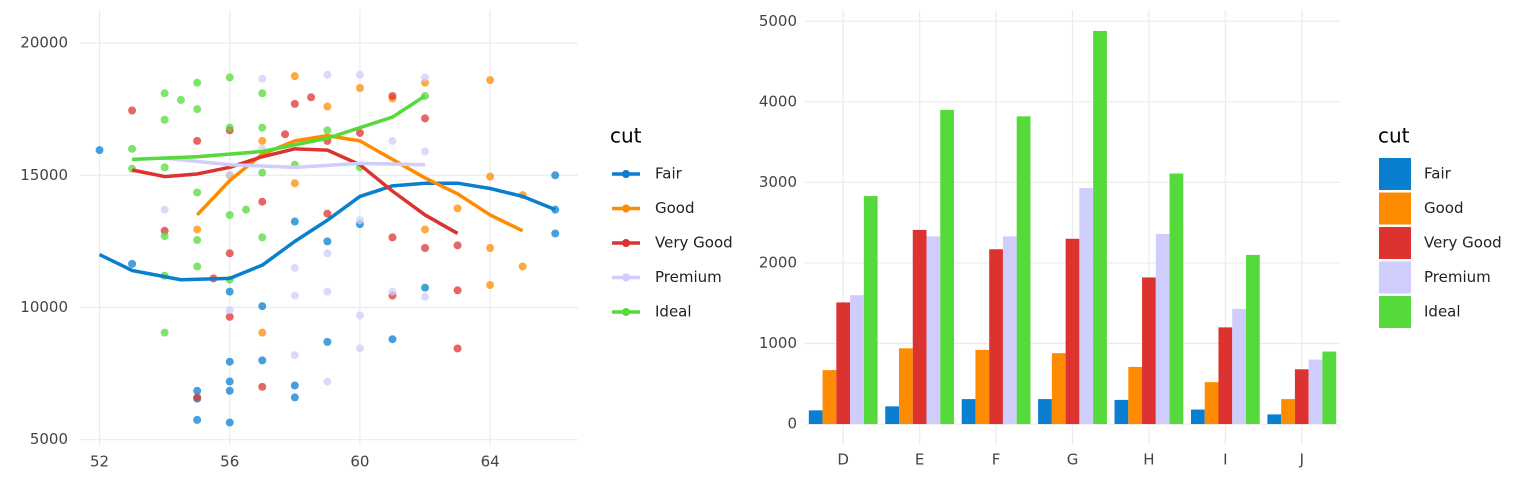 The image size is (1536, 480). I want to click on x-tick-label: E, so click(919, 460).